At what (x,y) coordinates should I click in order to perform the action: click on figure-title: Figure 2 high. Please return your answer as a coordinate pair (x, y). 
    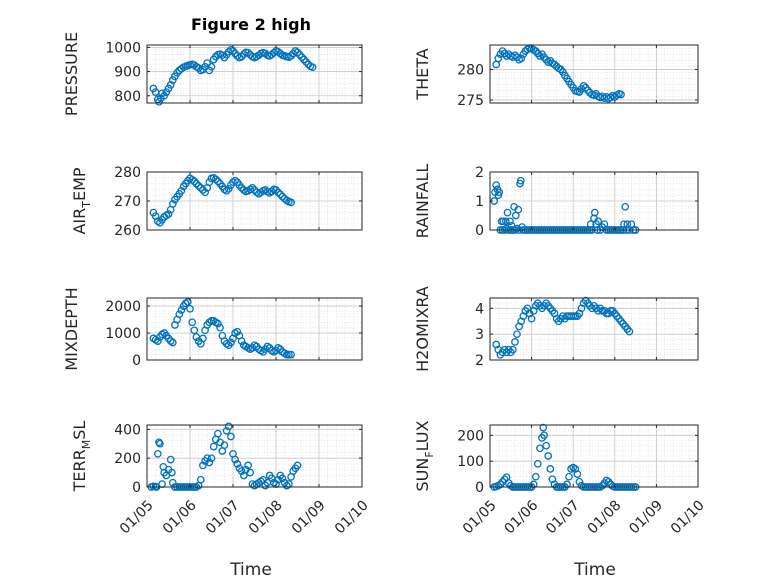
    Looking at the image, I should click on (251, 24).